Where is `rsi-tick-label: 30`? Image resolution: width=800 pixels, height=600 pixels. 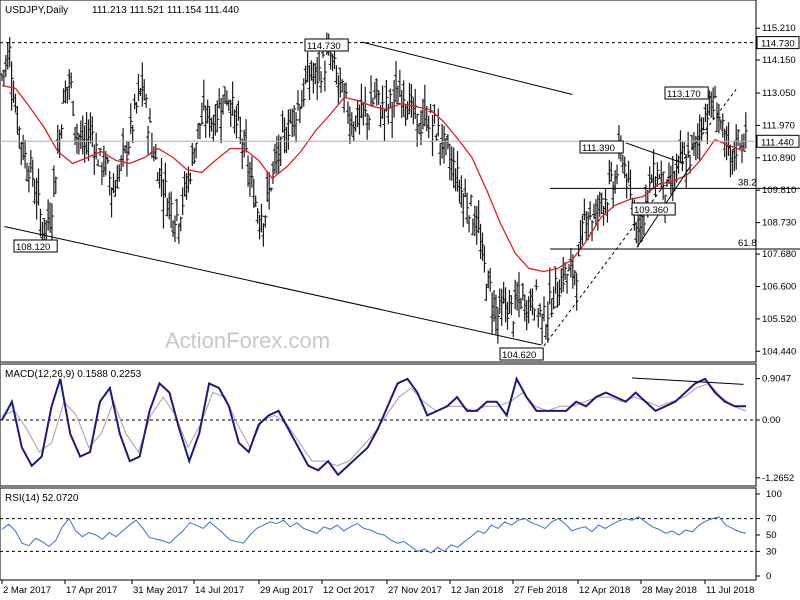 rsi-tick-label: 30 is located at coordinates (771, 551).